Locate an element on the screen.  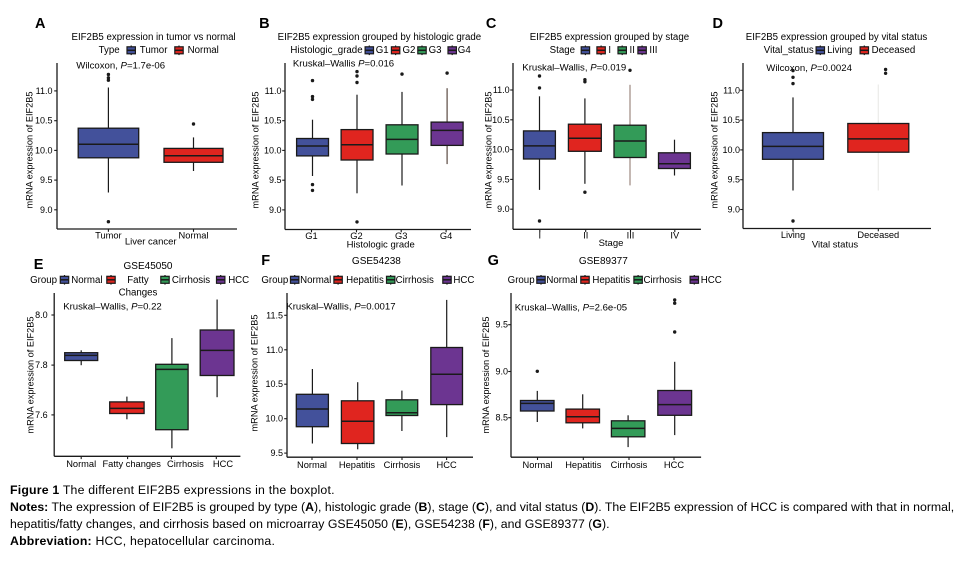
svg-text: GSE54238 is located at coordinates (376, 261).